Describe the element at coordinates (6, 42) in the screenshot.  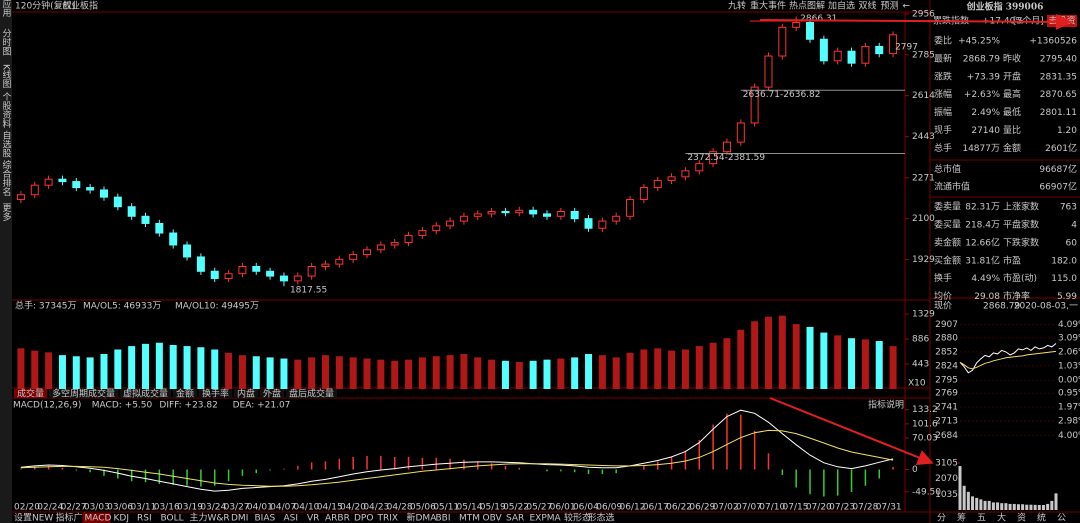
I see `sidebar-tab: 分时图` at that location.